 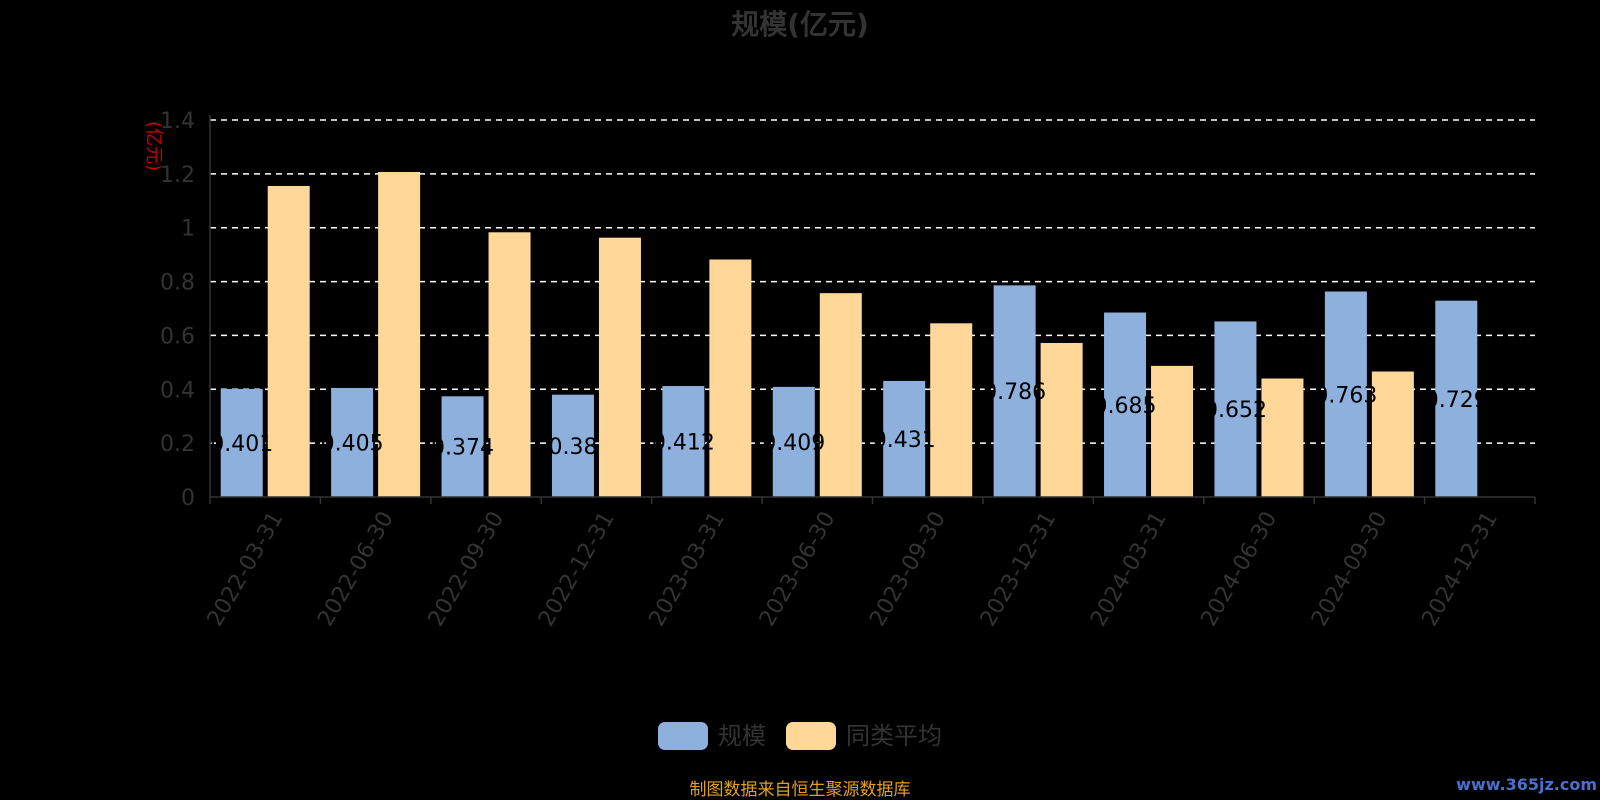 I want to click on x-tick-label: 2023-12-31, so click(x=1019, y=569).